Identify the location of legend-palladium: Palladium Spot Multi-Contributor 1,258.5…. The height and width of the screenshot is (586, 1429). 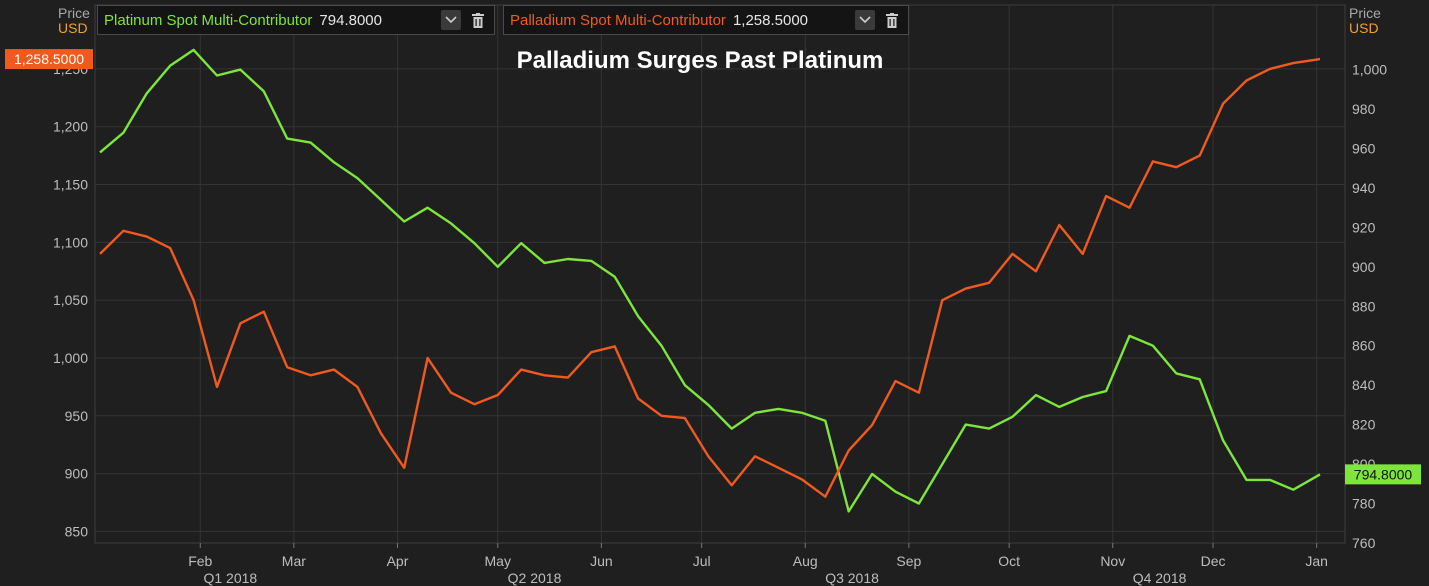
(706, 20).